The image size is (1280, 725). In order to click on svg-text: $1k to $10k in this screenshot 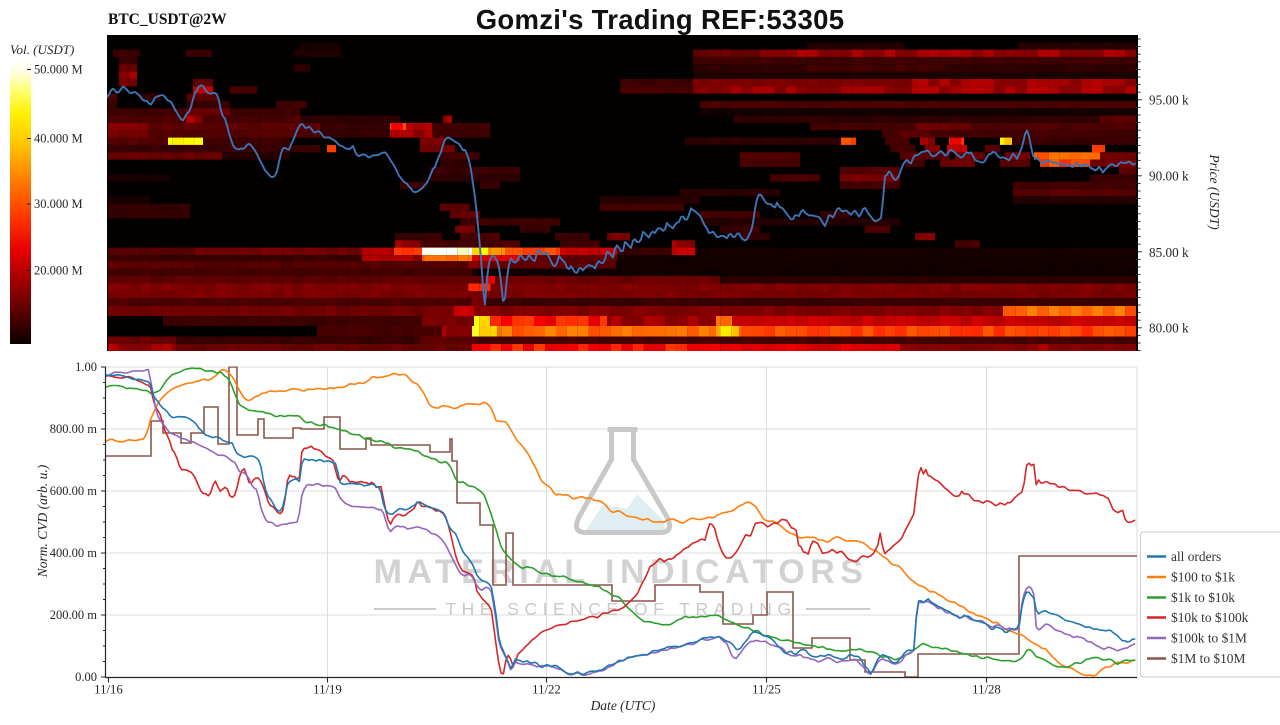, I will do `click(1203, 597)`.